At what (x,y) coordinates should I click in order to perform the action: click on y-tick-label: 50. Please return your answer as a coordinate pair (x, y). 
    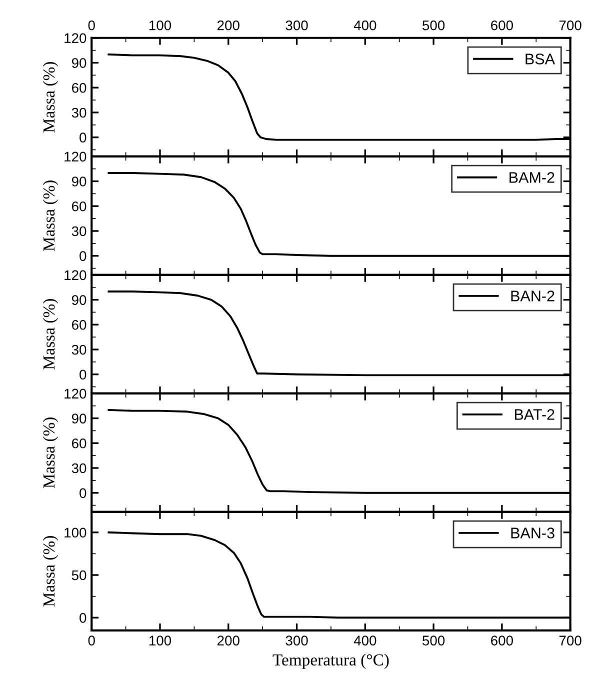
    Looking at the image, I should click on (79, 575).